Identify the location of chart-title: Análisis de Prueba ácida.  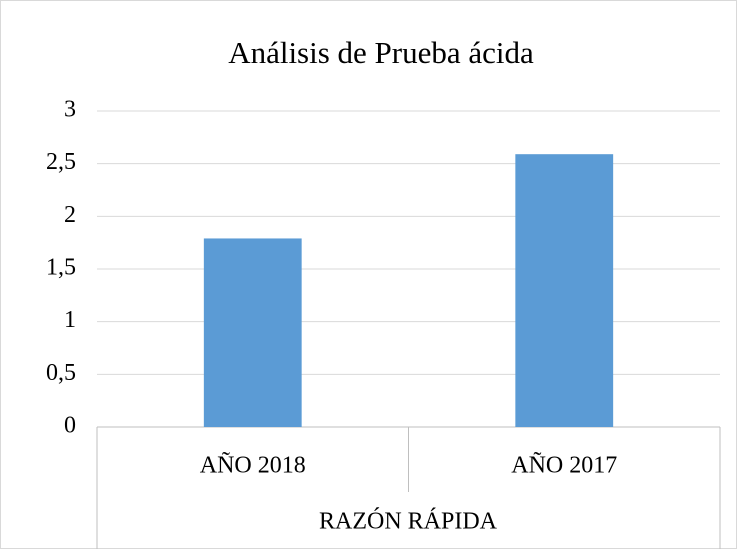
(381, 52).